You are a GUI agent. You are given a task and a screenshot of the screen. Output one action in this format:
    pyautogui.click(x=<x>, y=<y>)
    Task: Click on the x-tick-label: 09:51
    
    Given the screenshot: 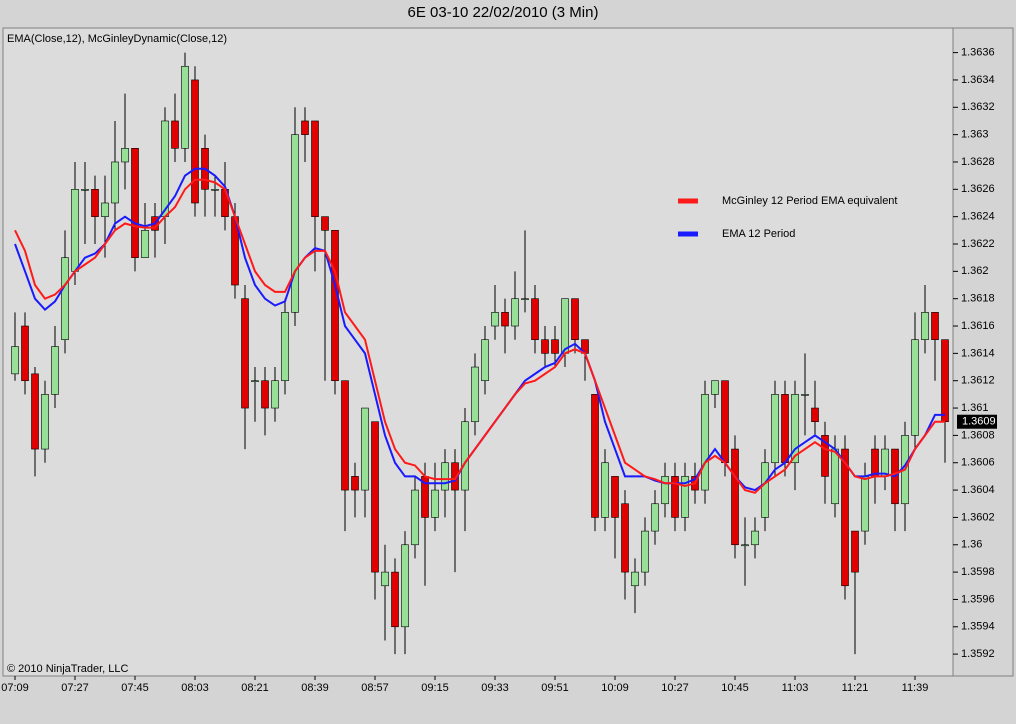 What is the action you would take?
    pyautogui.click(x=555, y=688)
    